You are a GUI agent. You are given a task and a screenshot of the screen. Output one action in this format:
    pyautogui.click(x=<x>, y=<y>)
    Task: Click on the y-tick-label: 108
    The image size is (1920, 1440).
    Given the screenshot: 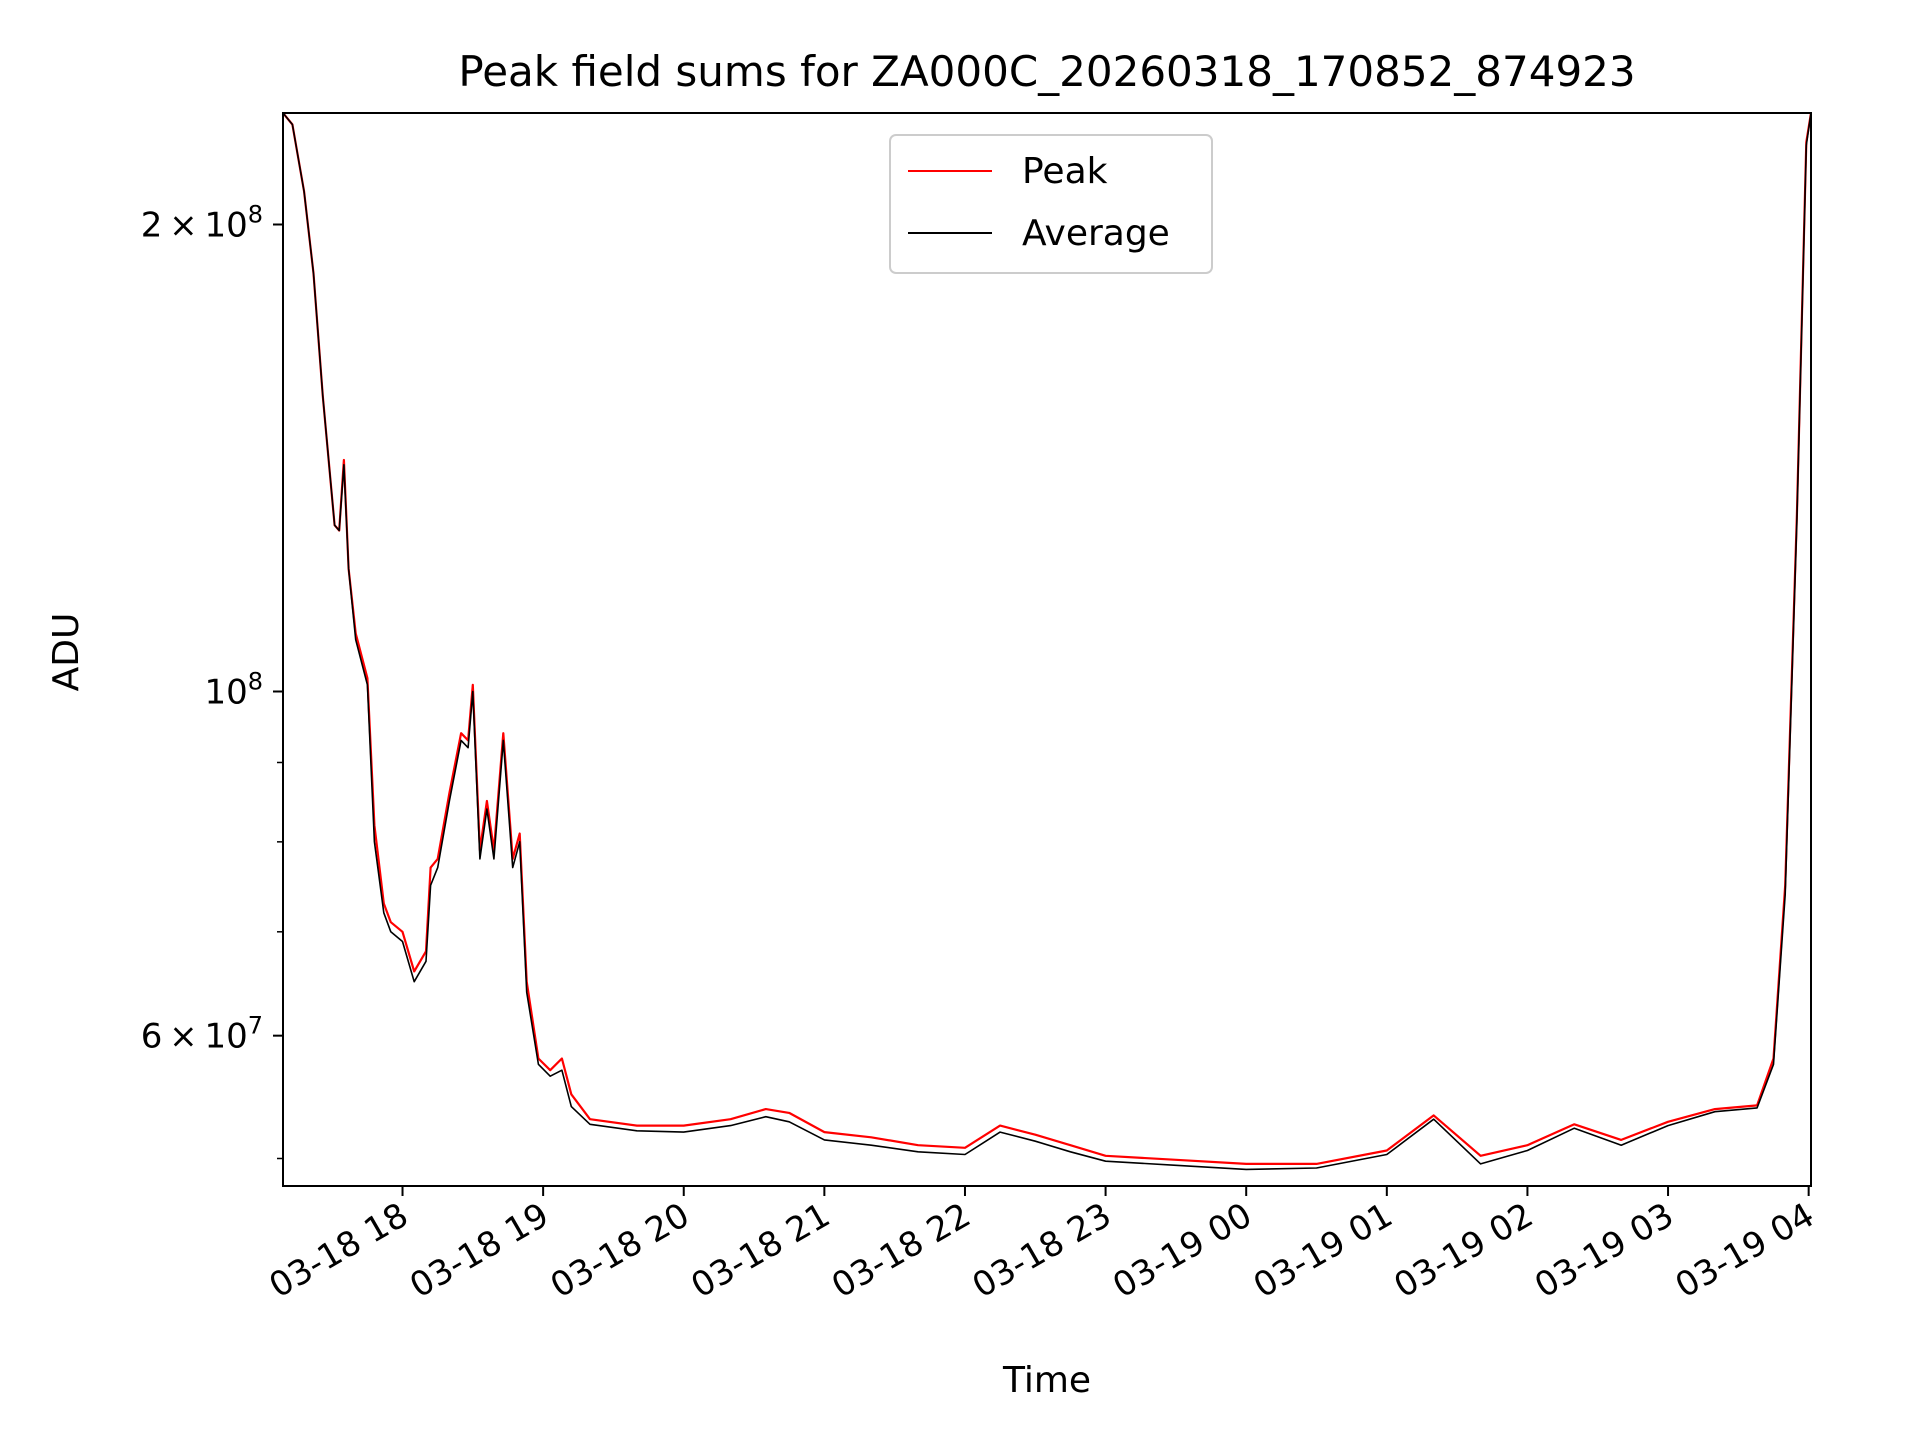 What is the action you would take?
    pyautogui.click(x=233, y=690)
    